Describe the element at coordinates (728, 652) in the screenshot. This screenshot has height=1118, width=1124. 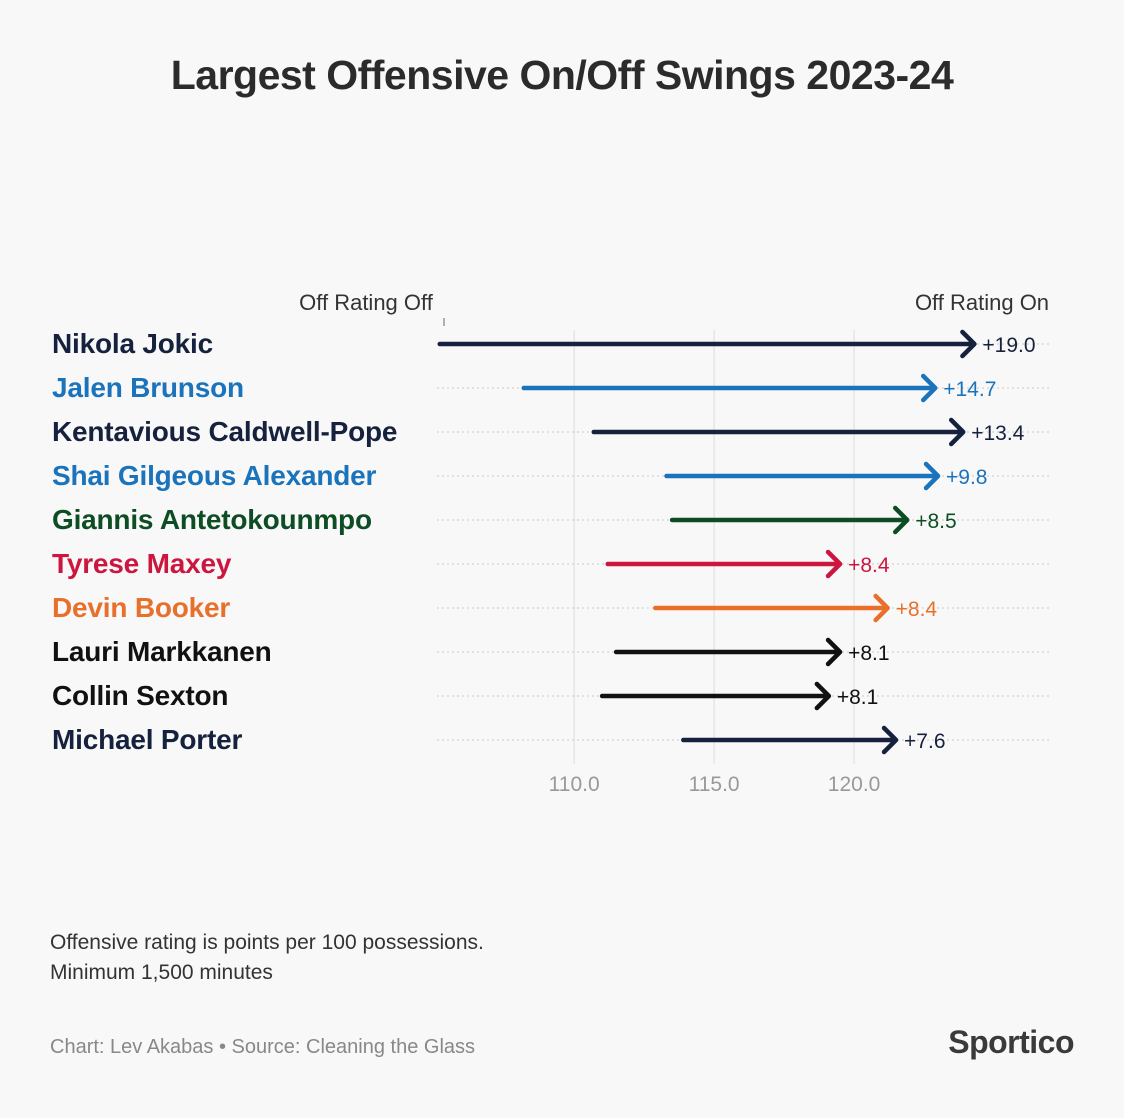
I see `arrow-lauri-markkanen` at that location.